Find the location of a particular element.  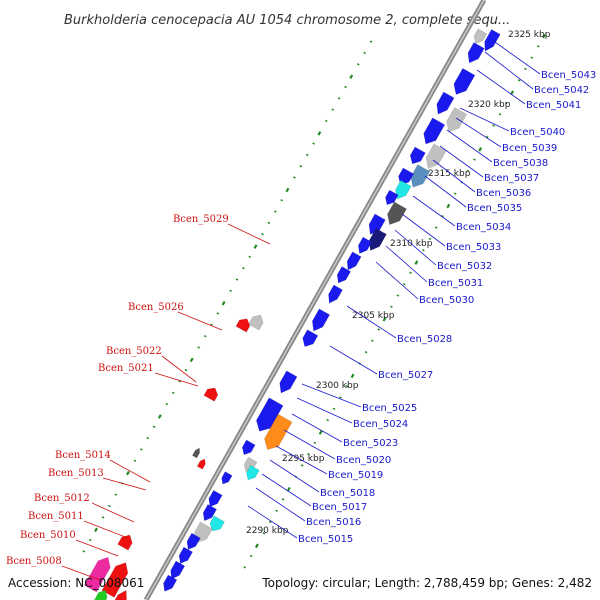

gene-label-rev: Bcen_5026 is located at coordinates (156, 307).